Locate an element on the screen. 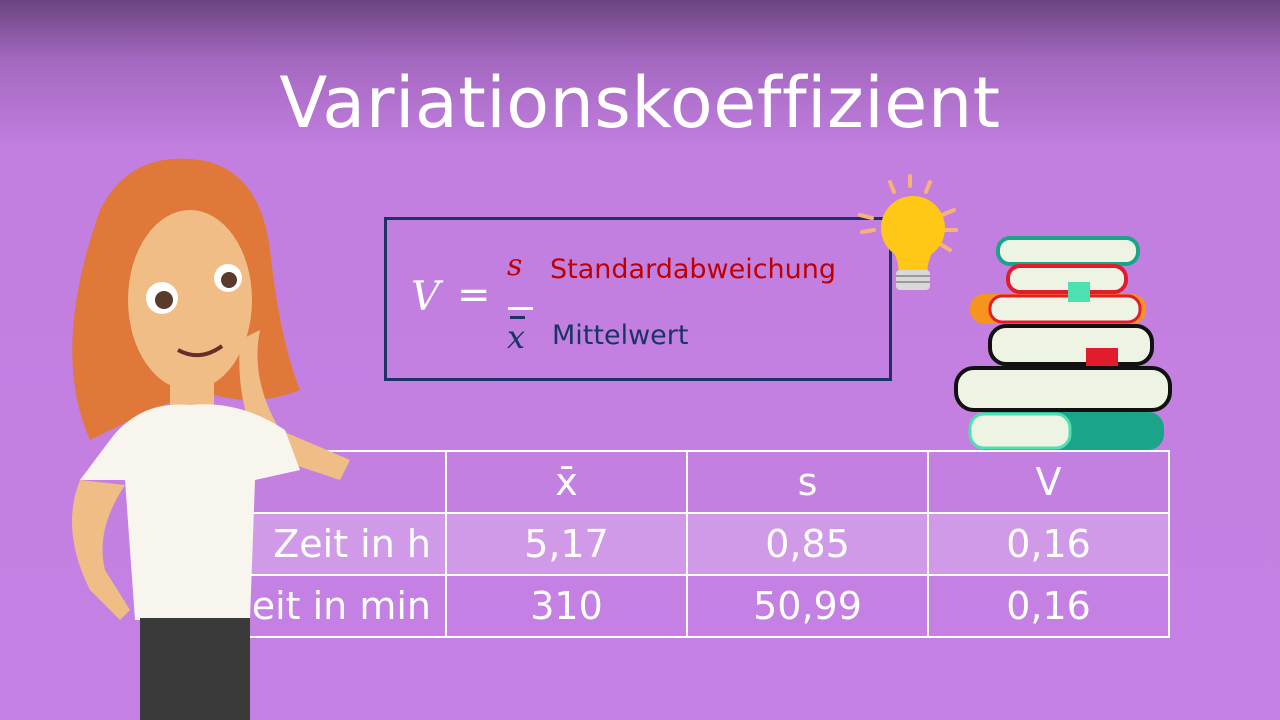 The height and width of the screenshot is (720, 1280). table-cell: 0,85 is located at coordinates (807, 544).